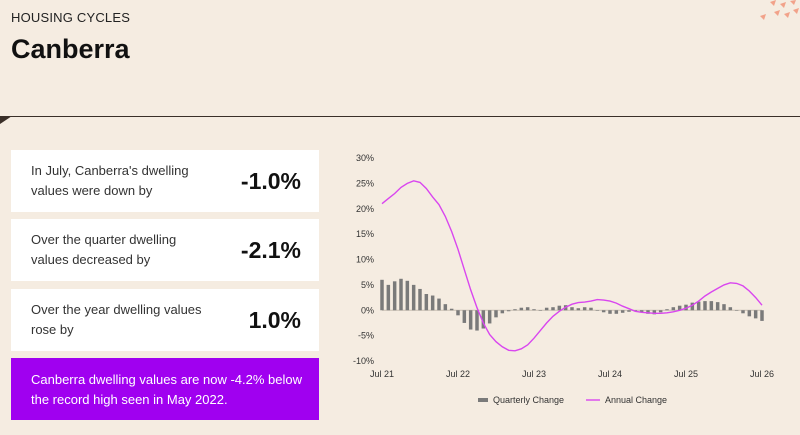 The width and height of the screenshot is (800, 435). Describe the element at coordinates (365, 260) in the screenshot. I see `y-tick-label: 10%` at that location.